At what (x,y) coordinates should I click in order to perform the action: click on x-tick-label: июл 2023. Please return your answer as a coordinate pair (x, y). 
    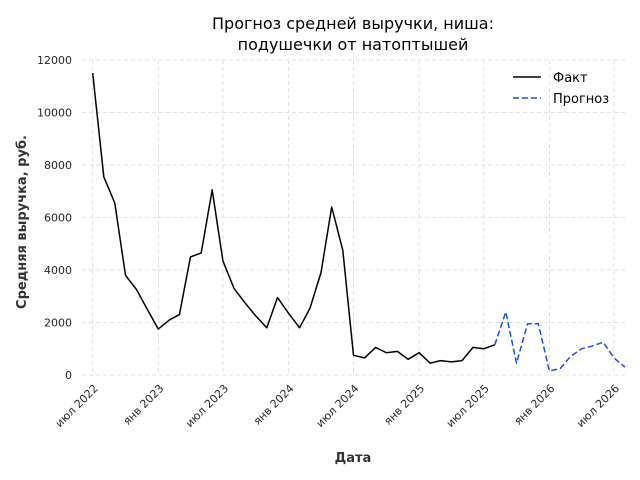
    Looking at the image, I should click on (207, 406).